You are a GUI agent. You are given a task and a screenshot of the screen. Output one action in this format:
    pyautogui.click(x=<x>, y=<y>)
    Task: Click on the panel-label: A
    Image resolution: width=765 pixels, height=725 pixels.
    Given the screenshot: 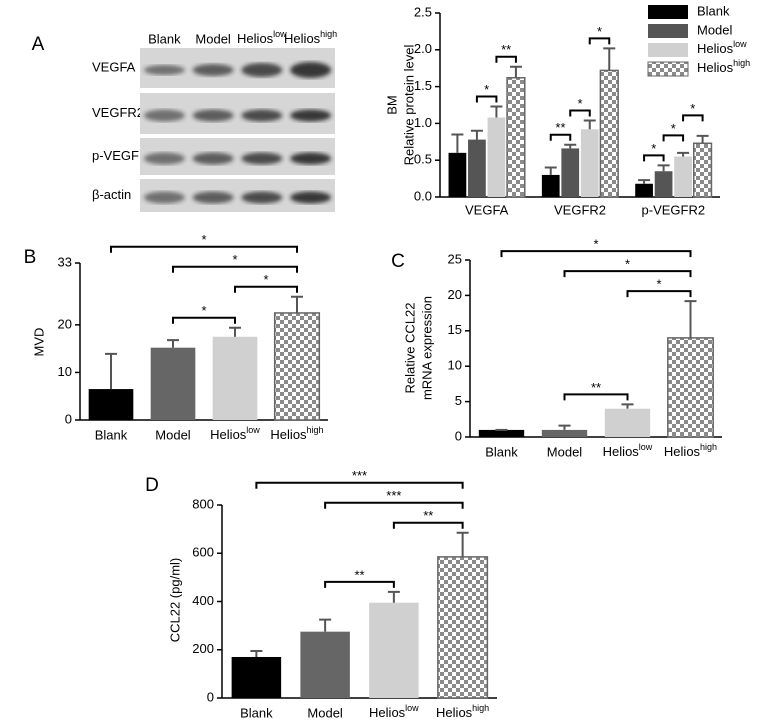 What is the action you would take?
    pyautogui.click(x=38, y=44)
    